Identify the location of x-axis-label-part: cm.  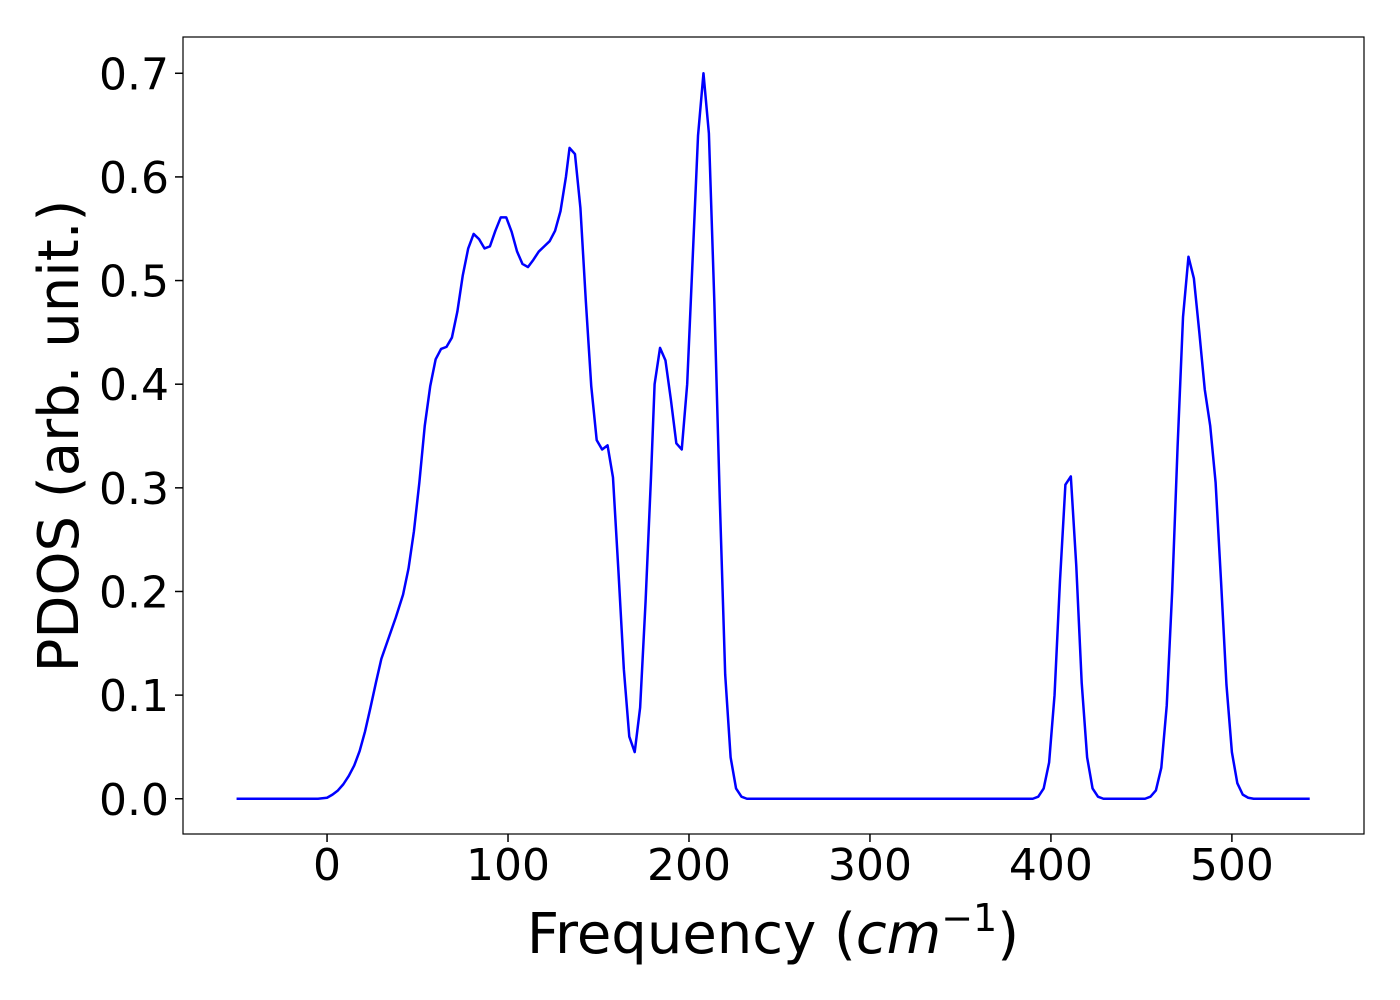
(898, 934).